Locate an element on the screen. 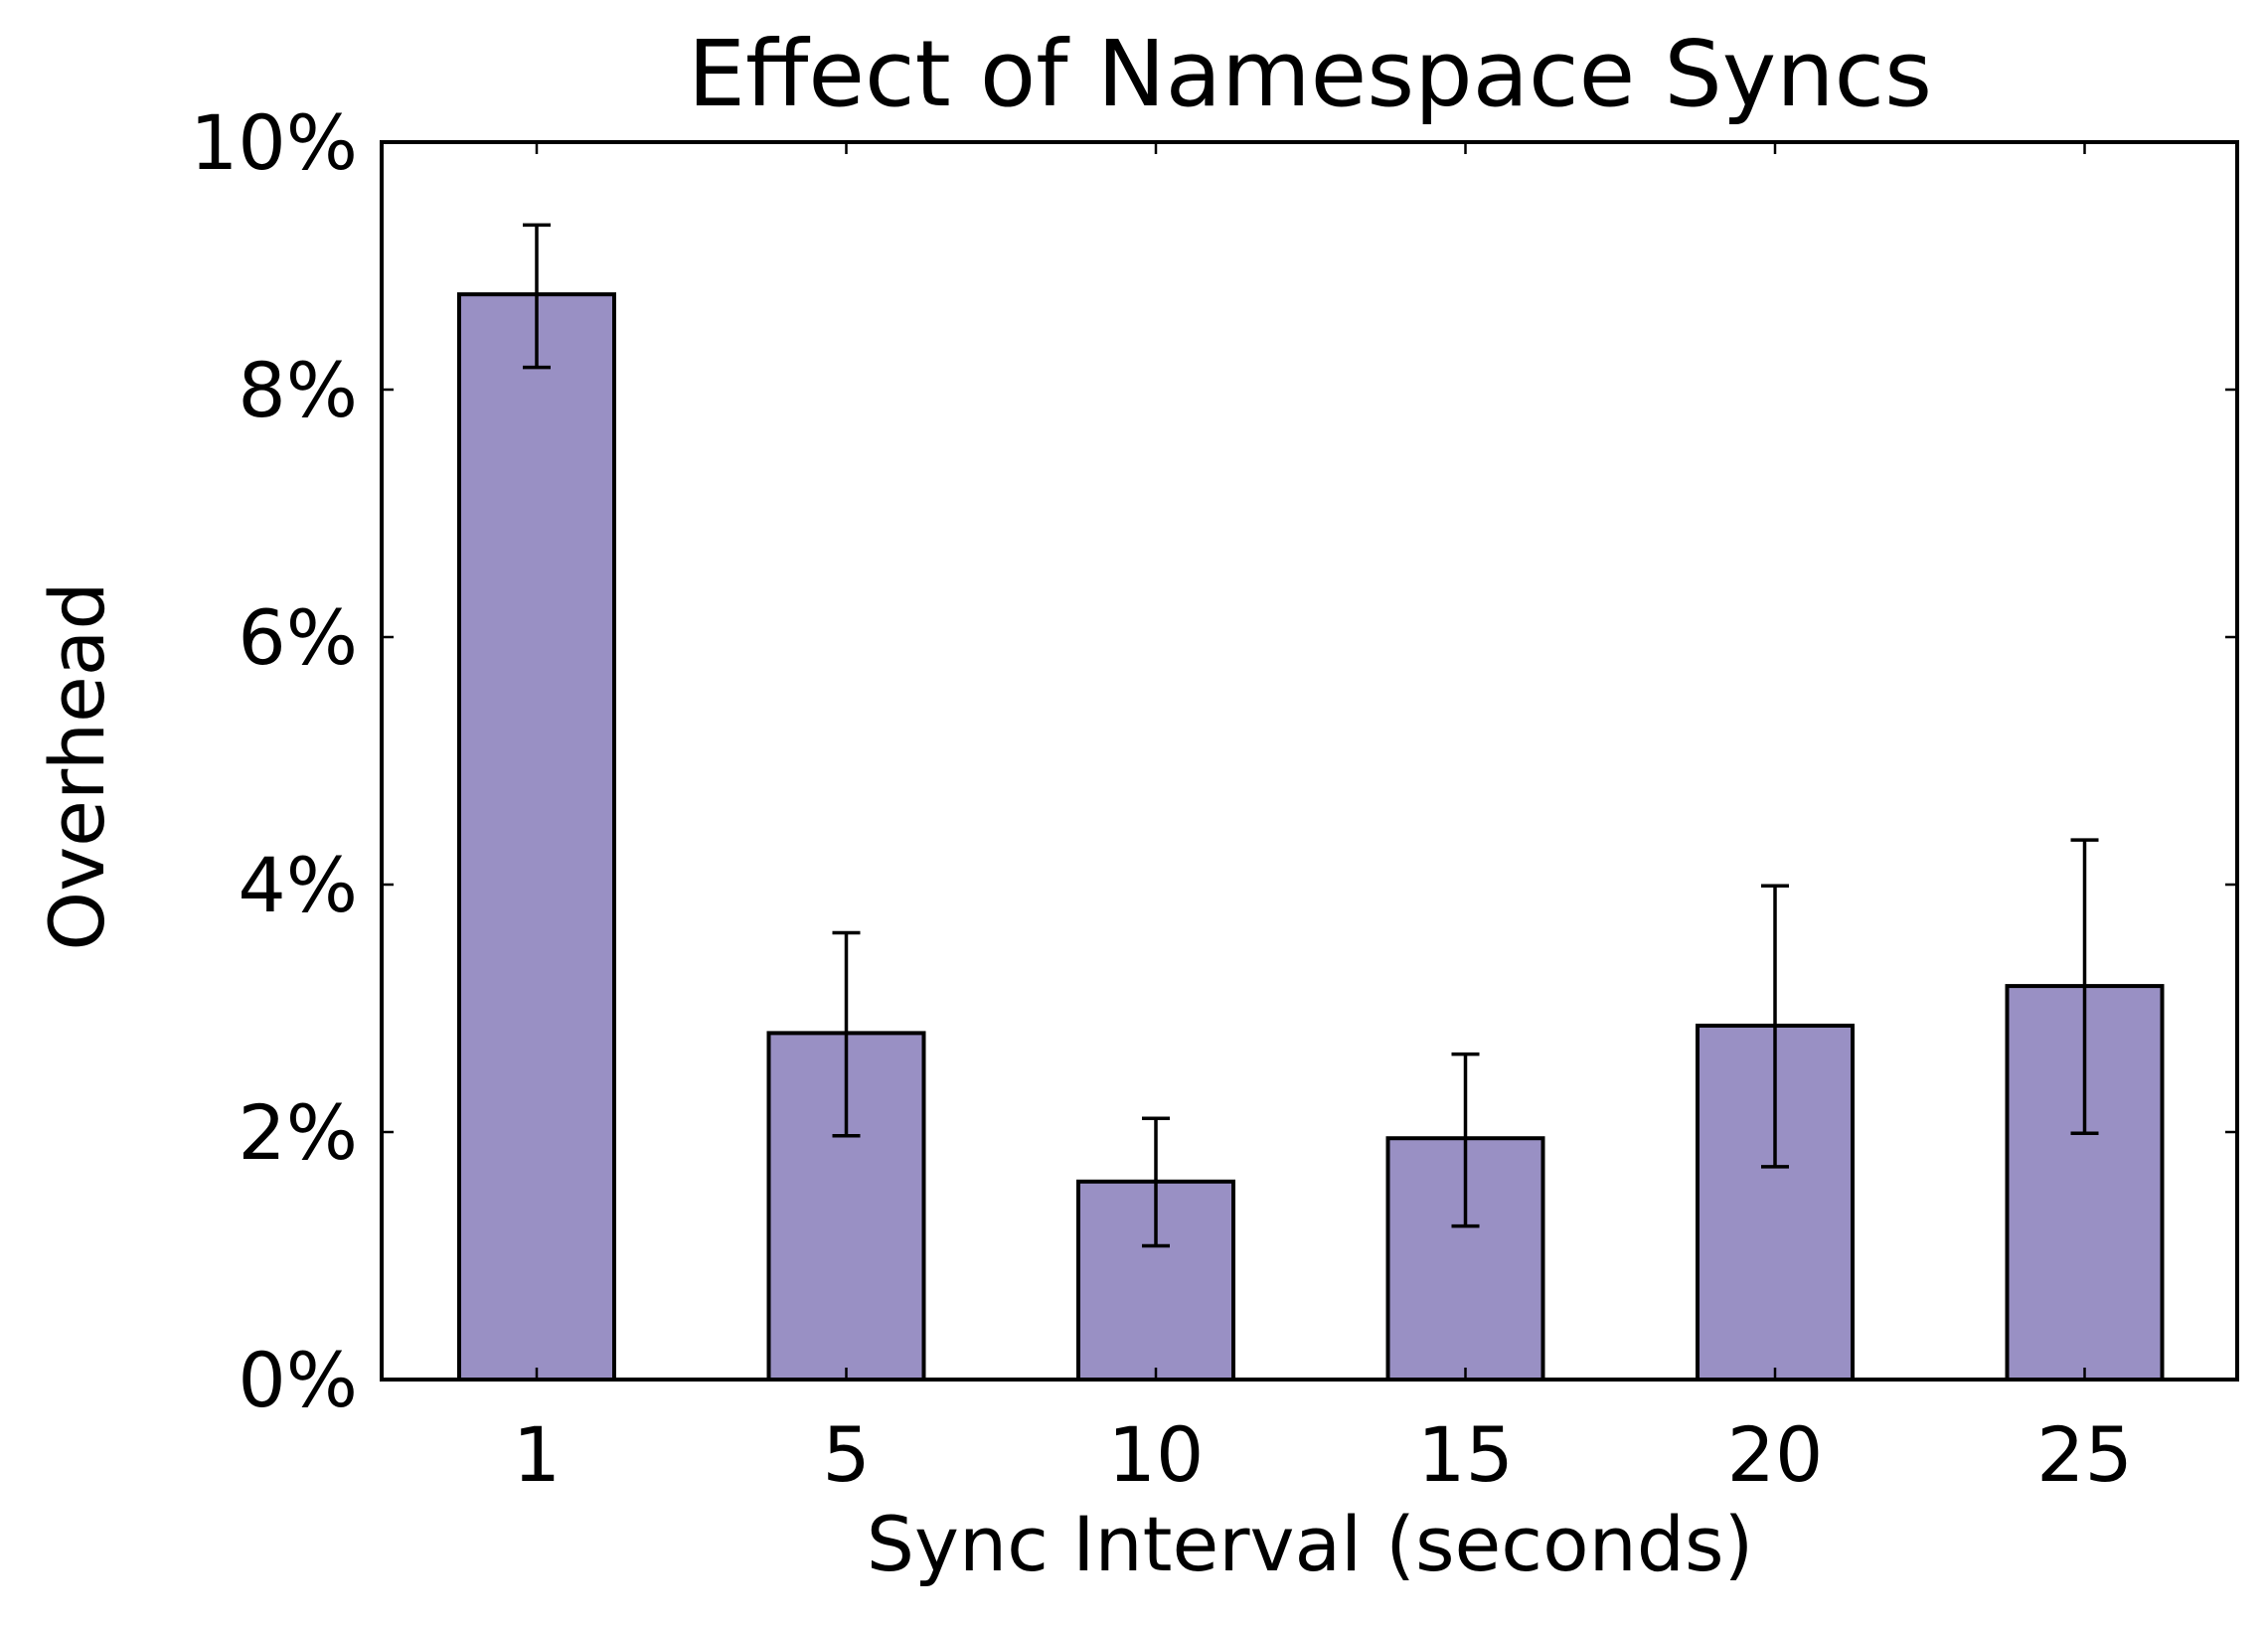  x-tick-label-5: 5 is located at coordinates (846, 1454).